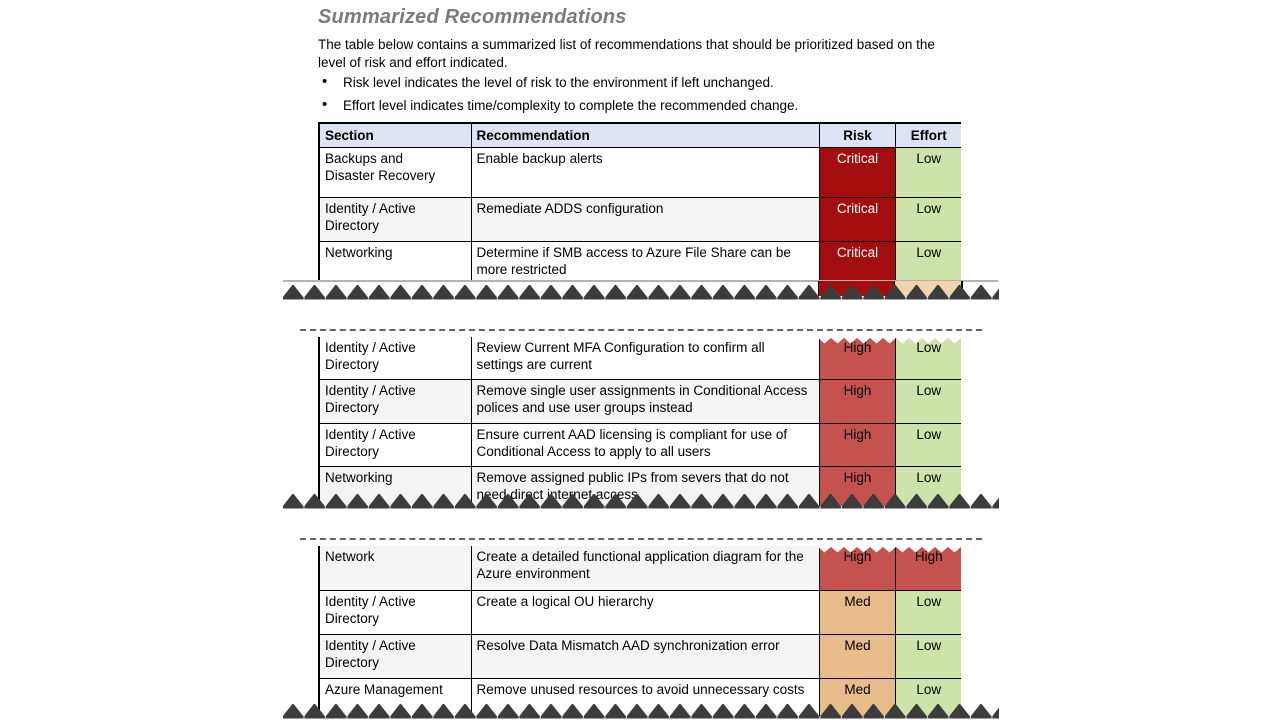  I want to click on cell-section: Network, so click(395, 568).